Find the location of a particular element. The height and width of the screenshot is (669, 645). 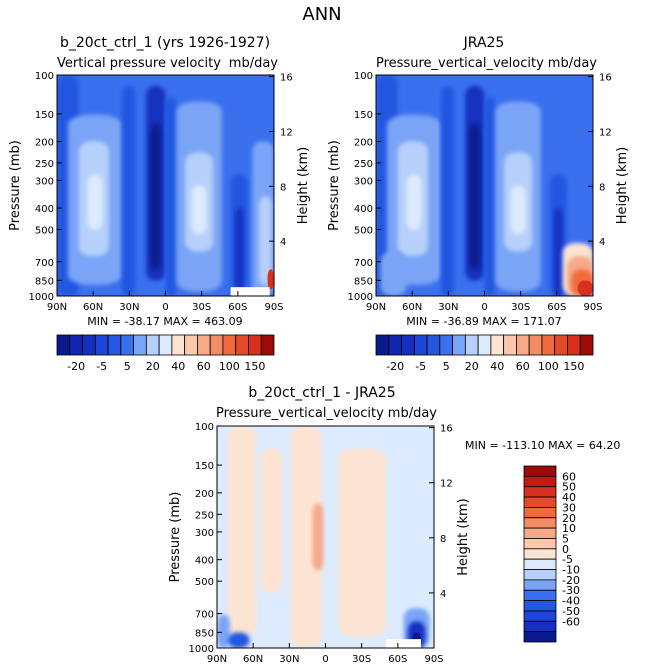

figure-title: ANN is located at coordinates (321, 14).